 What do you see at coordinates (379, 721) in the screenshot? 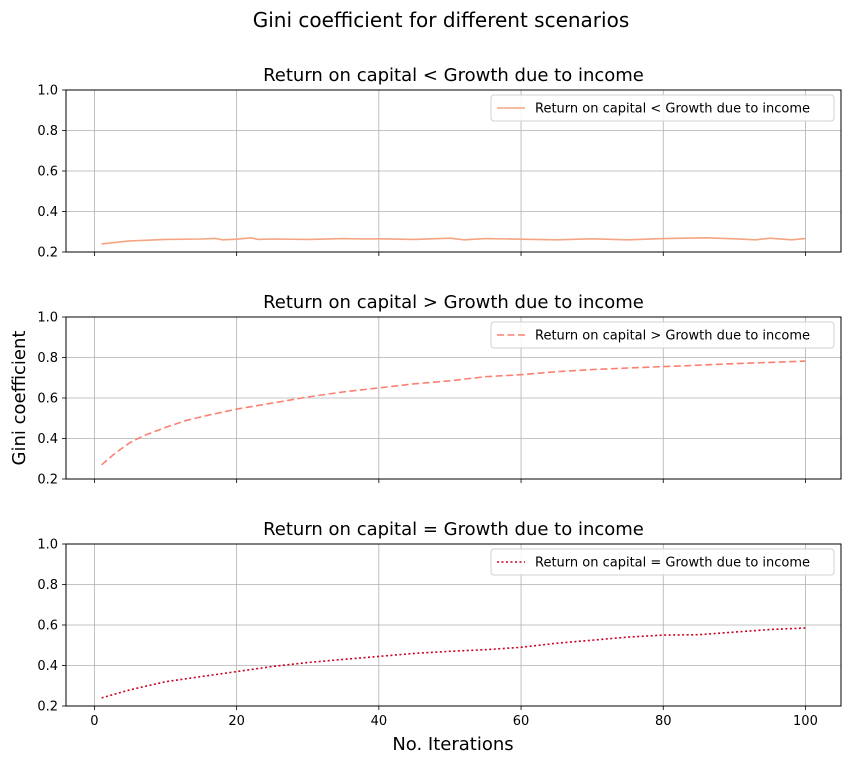
I see `x-tick-label: 40` at bounding box center [379, 721].